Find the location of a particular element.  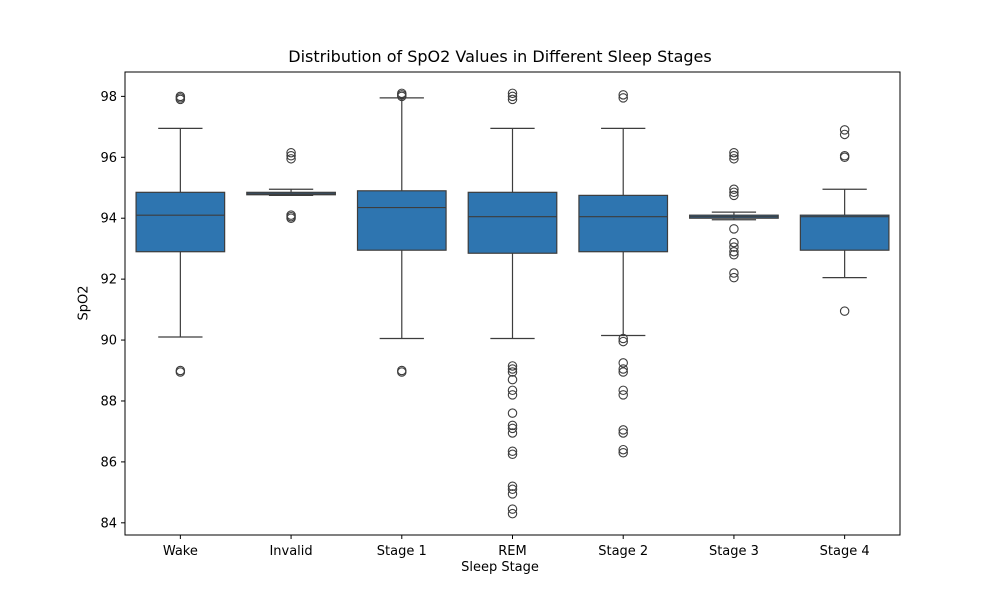

x-tick-label: Stage 1 is located at coordinates (402, 551).